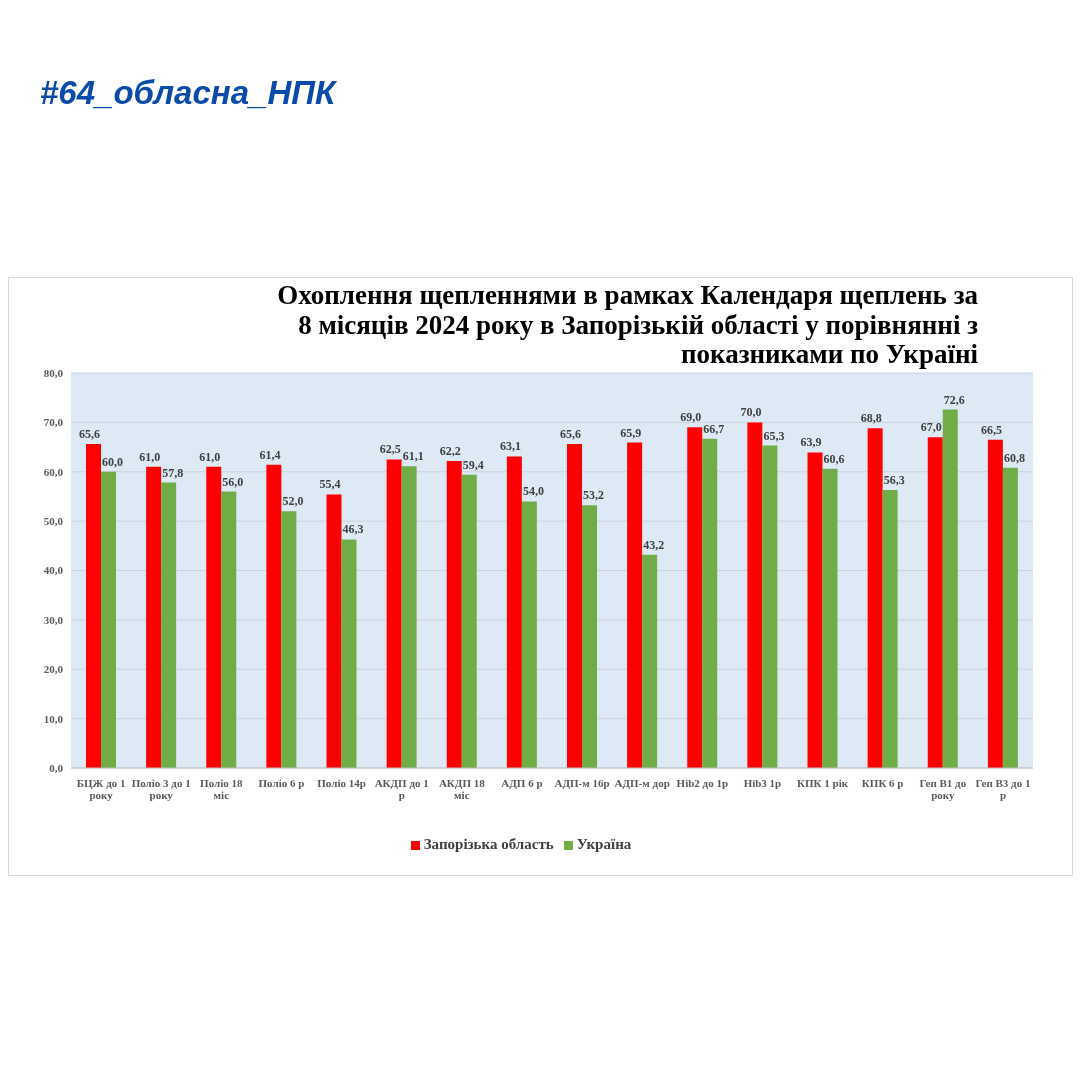 Image resolution: width=1080 pixels, height=1080 pixels. Describe the element at coordinates (473, 464) in the screenshot. I see `data-label: 59,4` at that location.